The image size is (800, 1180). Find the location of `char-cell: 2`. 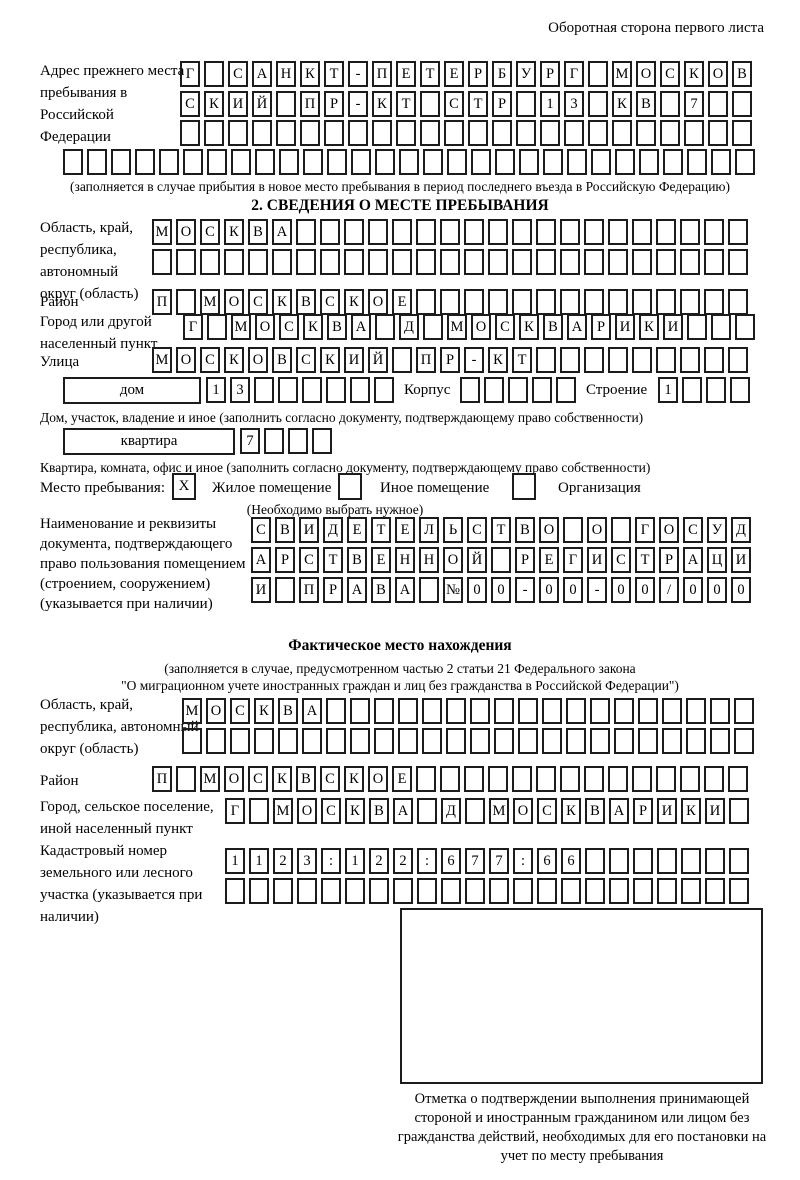

char-cell: 2 is located at coordinates (379, 861).